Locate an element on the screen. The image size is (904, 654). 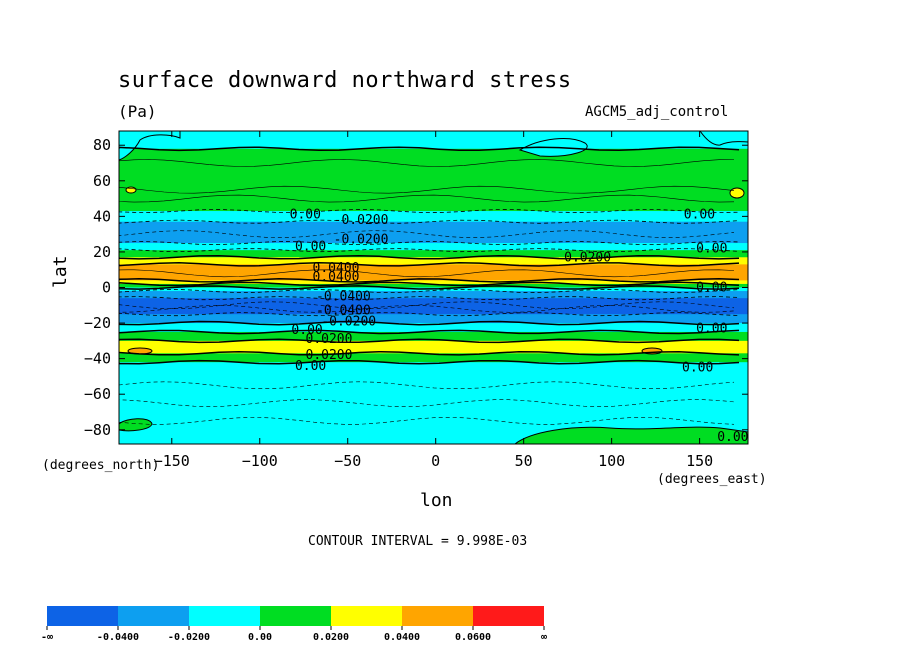
colorbar-label: ∞ is located at coordinates (544, 637).